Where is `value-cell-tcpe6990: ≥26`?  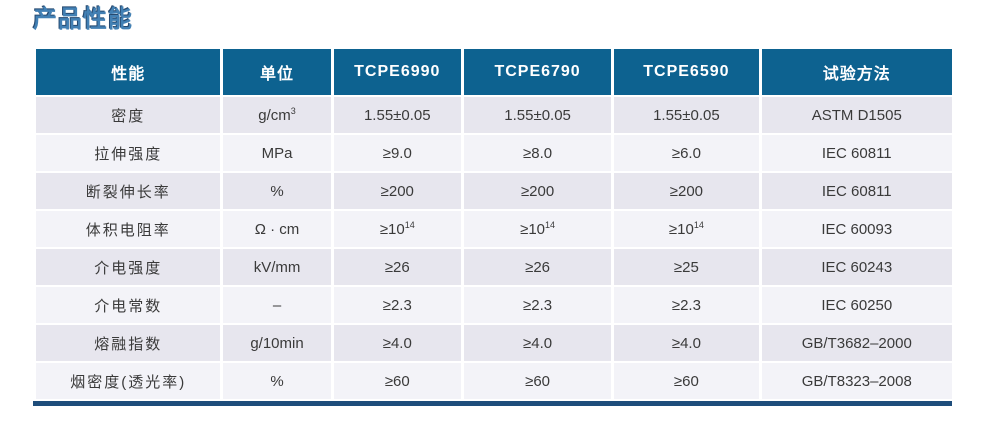
value-cell-tcpe6990: ≥26 is located at coordinates (397, 267).